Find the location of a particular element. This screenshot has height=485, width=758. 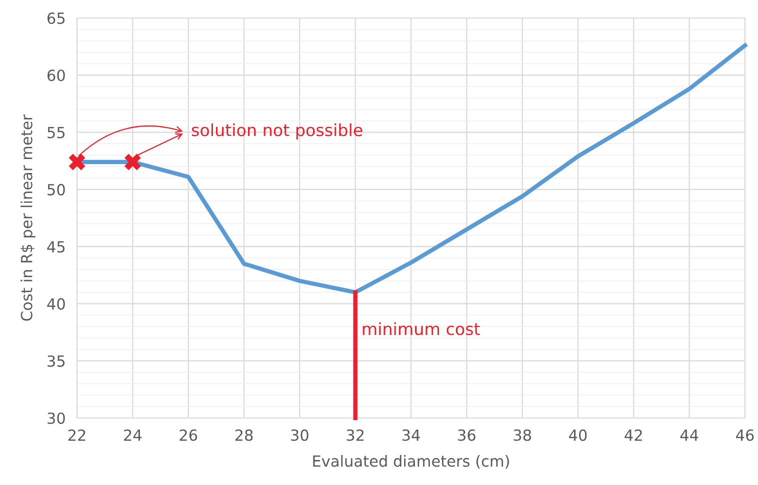

x-tick-label: 40 is located at coordinates (578, 435).